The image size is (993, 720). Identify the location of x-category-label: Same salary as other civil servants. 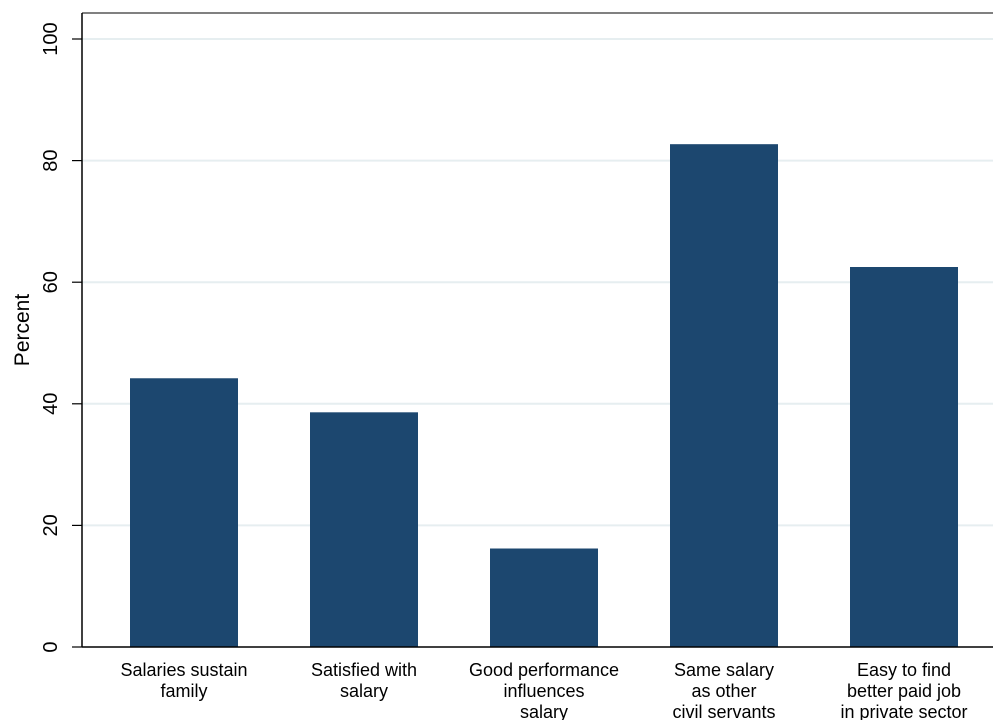
(723, 690).